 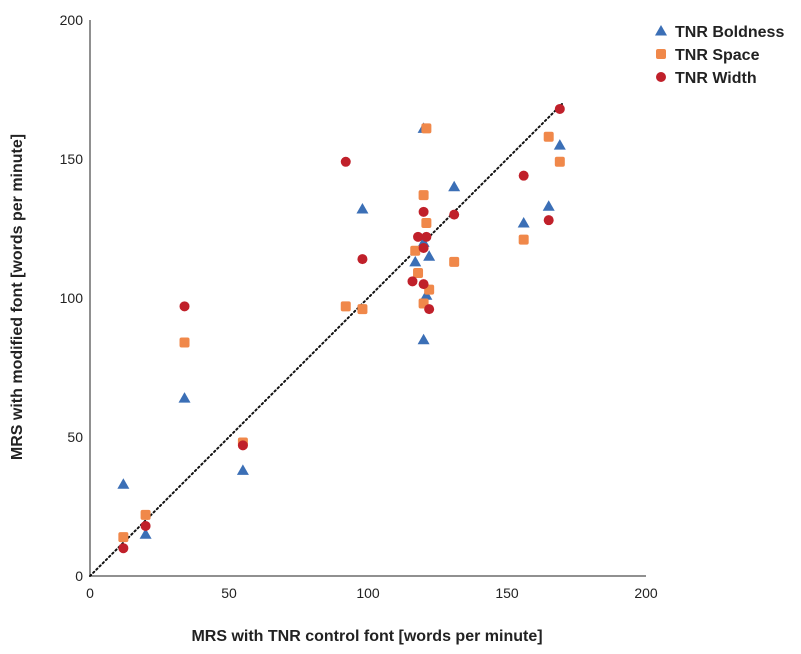 What do you see at coordinates (729, 32) in the screenshot?
I see `legend-label: TNR Boldness` at bounding box center [729, 32].